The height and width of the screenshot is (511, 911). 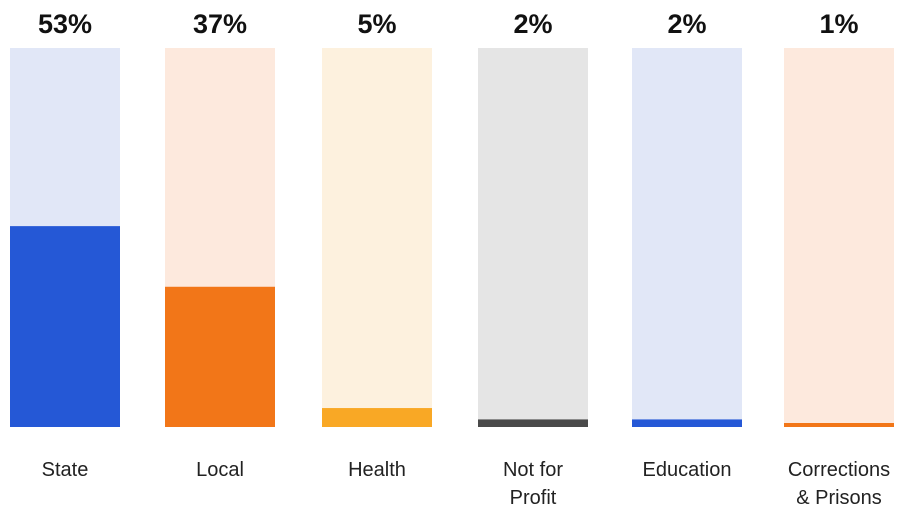 I want to click on value-label-4: 2%, so click(x=686, y=24).